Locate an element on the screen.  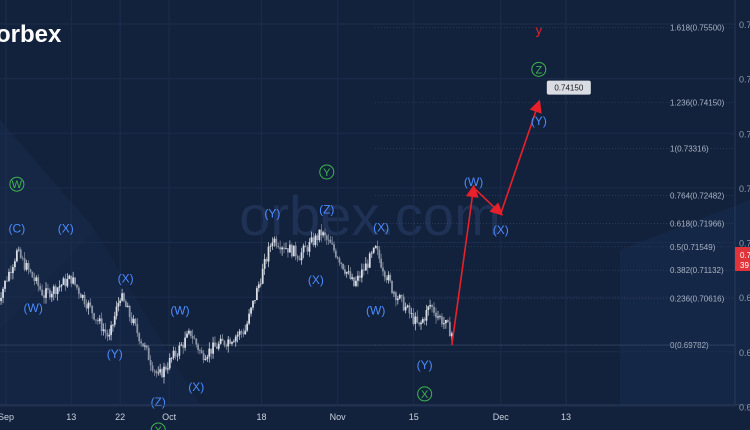
projection-path is located at coordinates (496, 222).